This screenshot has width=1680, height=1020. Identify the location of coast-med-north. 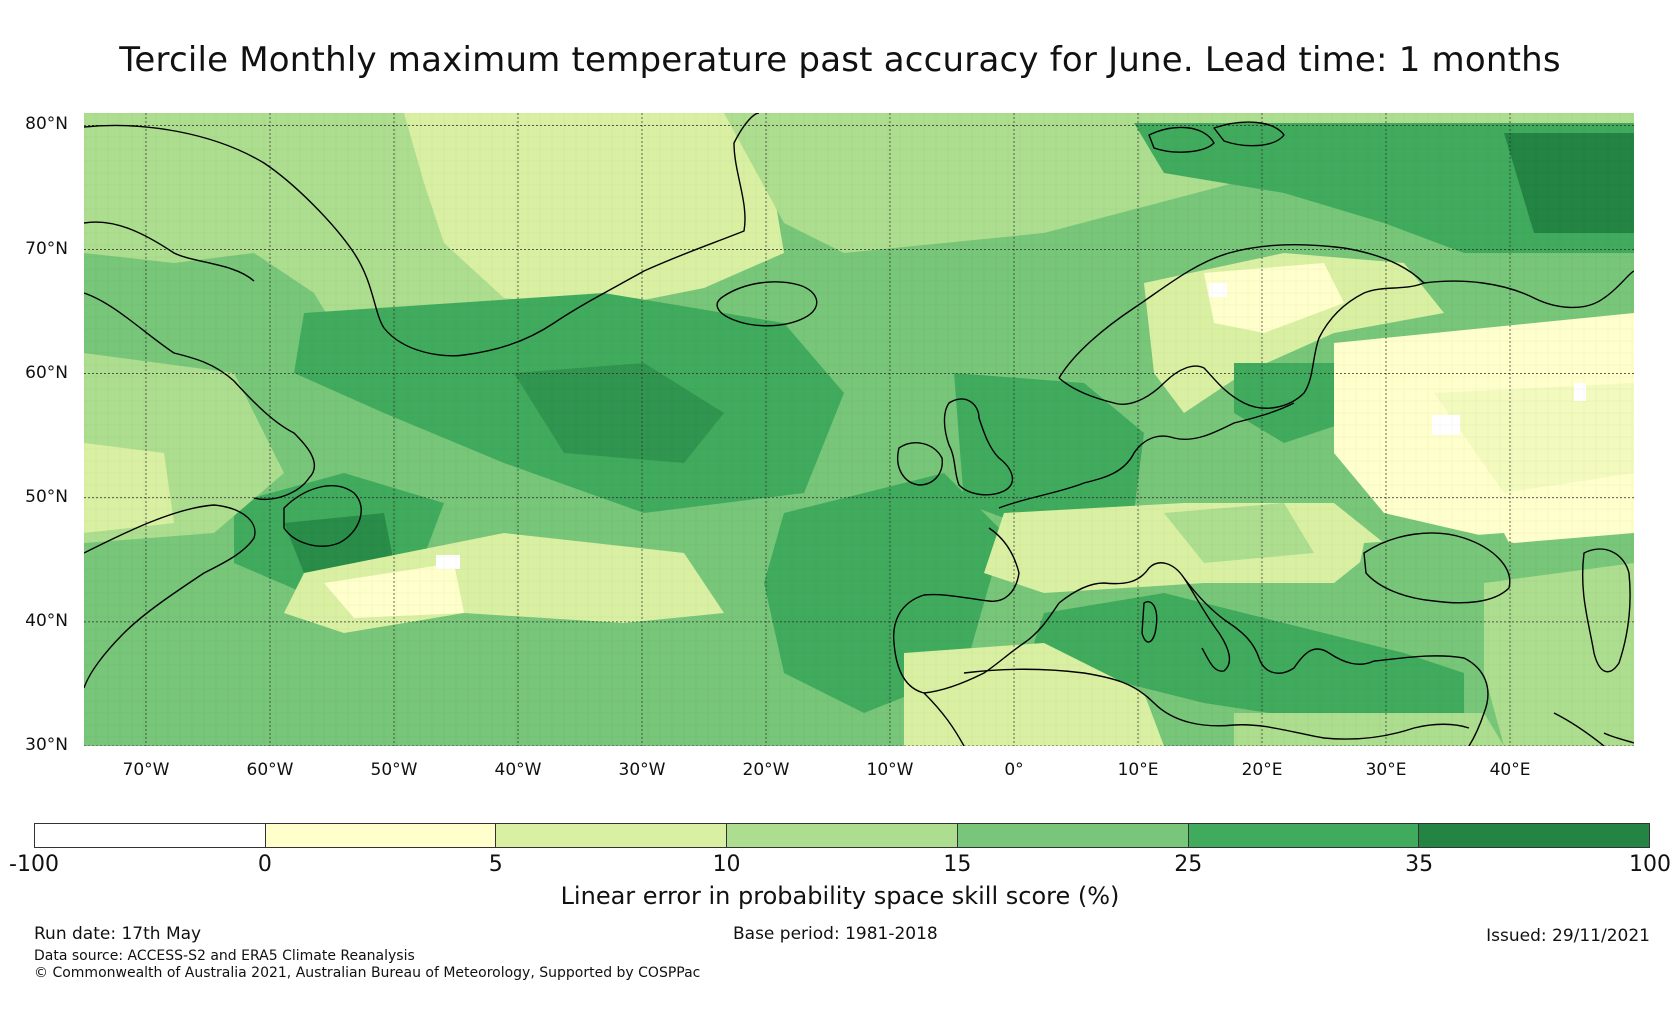
(1216, 618).